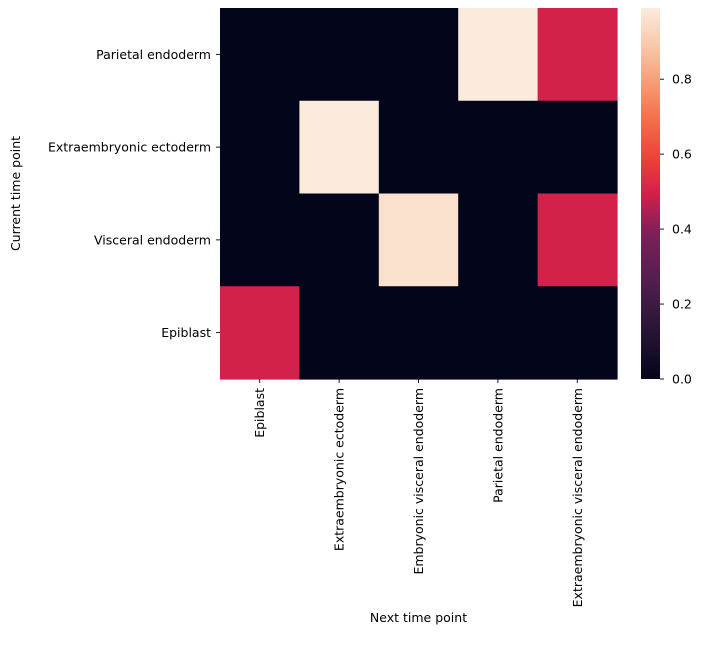  Describe the element at coordinates (186, 332) in the screenshot. I see `y-tick-label: Epiblast` at that location.